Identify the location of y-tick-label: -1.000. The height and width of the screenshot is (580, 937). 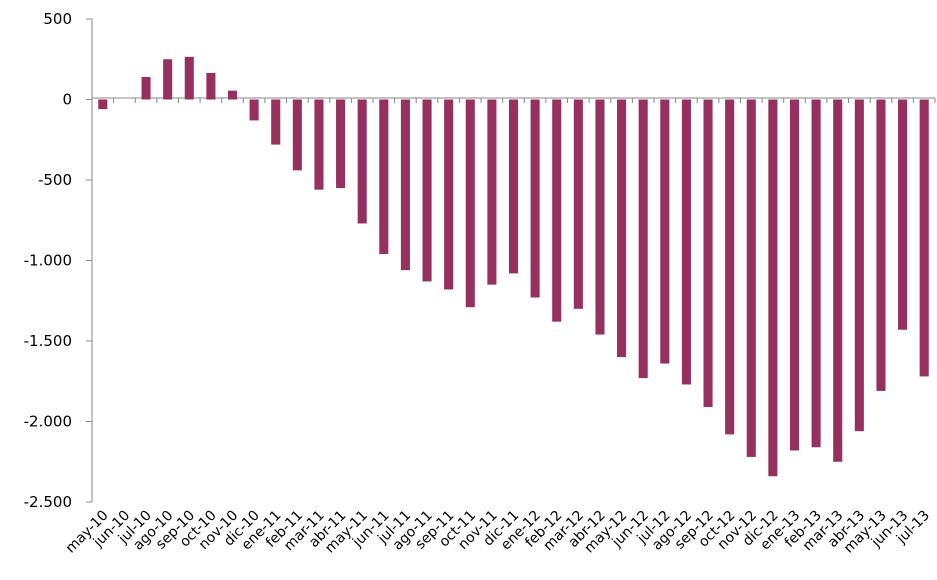
(48, 261).